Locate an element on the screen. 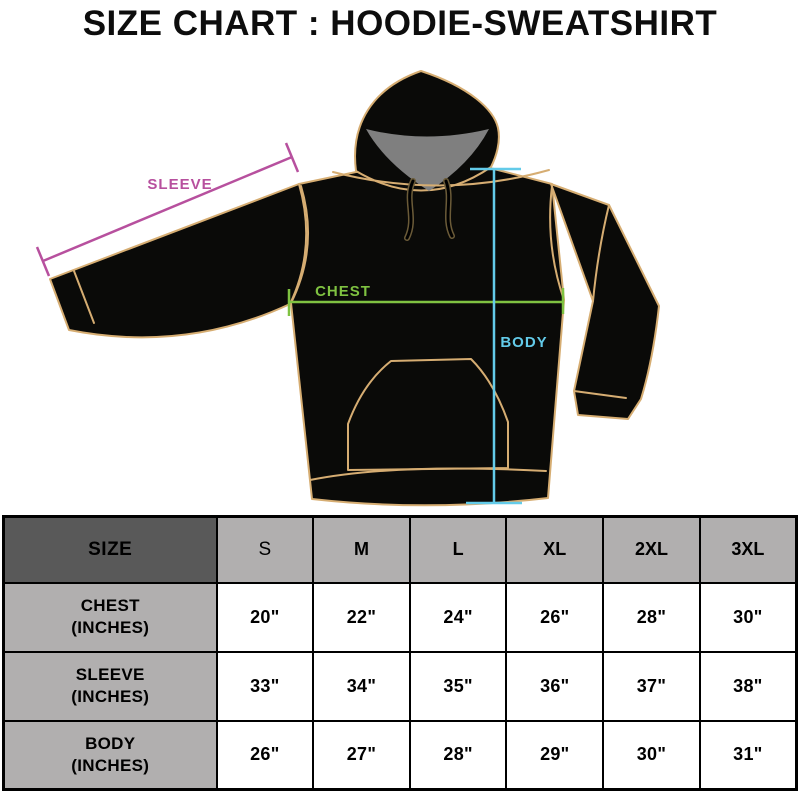 The height and width of the screenshot is (800, 800). cuff-line-left is located at coordinates (84, 297).